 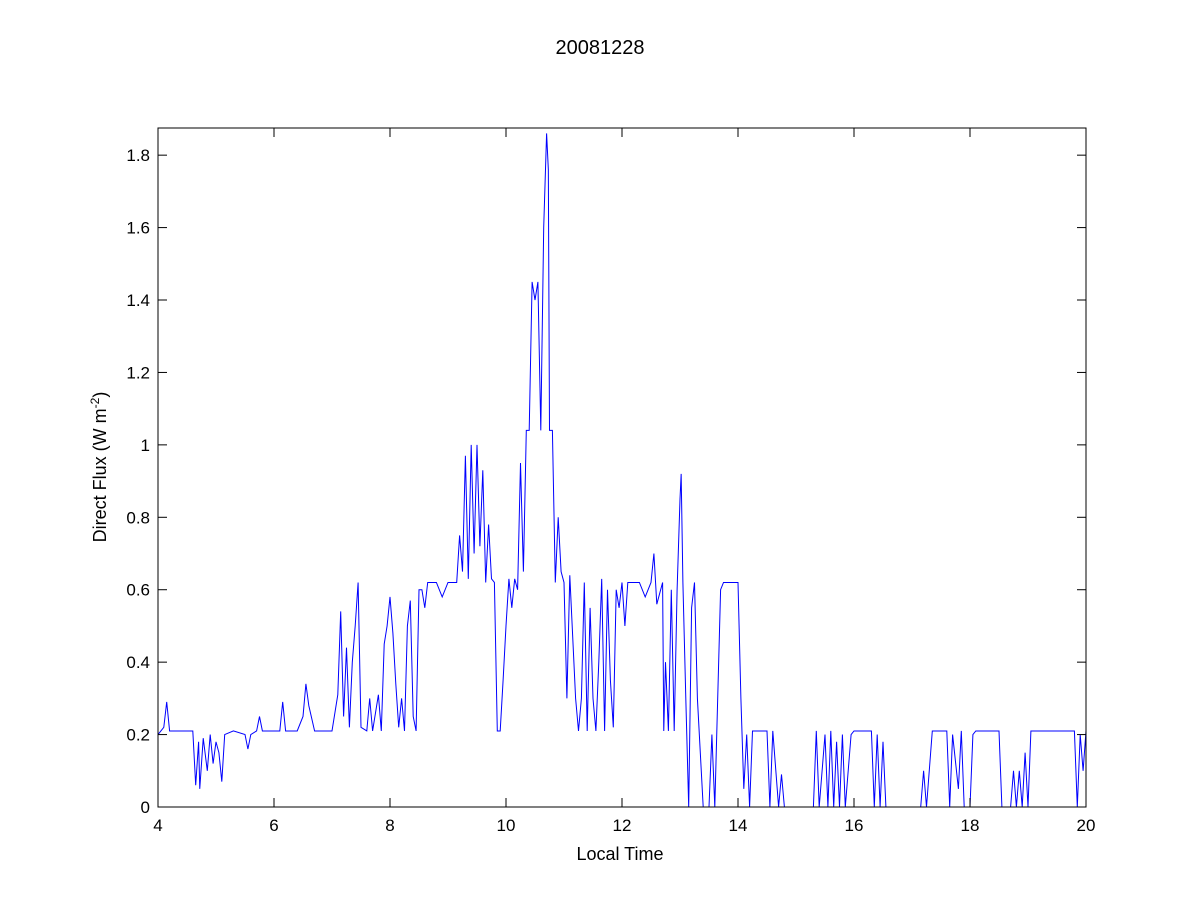 I want to click on x-tick-label: 14, so click(x=738, y=825).